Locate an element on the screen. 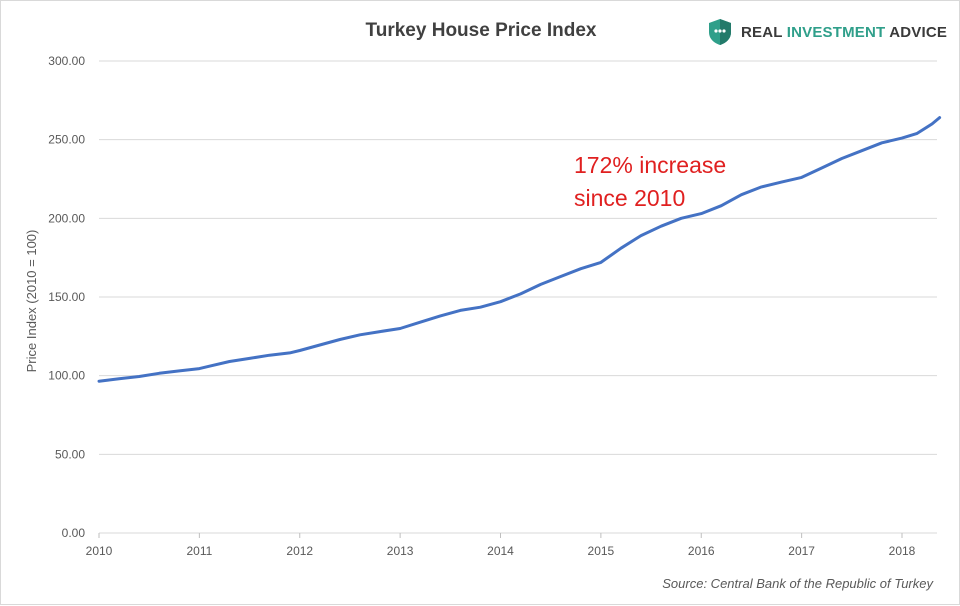 This screenshot has width=960, height=606. x-tick-label: 2016 is located at coordinates (701, 551).